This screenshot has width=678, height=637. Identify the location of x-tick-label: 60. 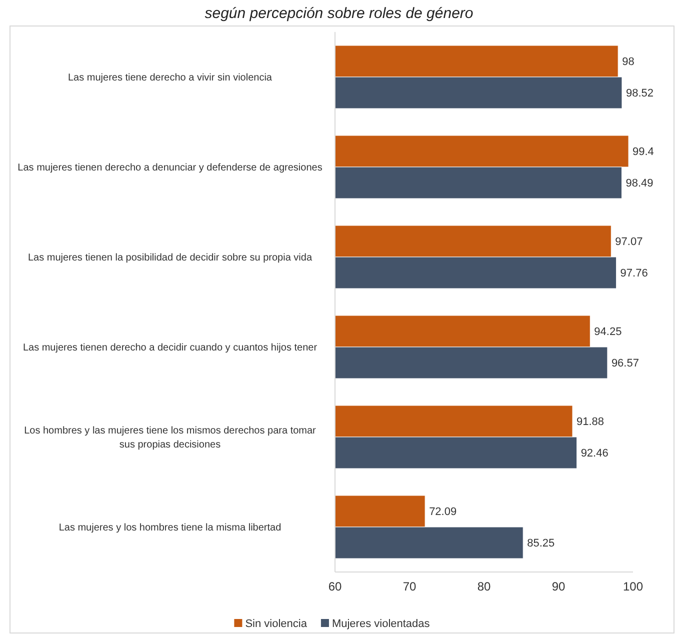
(335, 587).